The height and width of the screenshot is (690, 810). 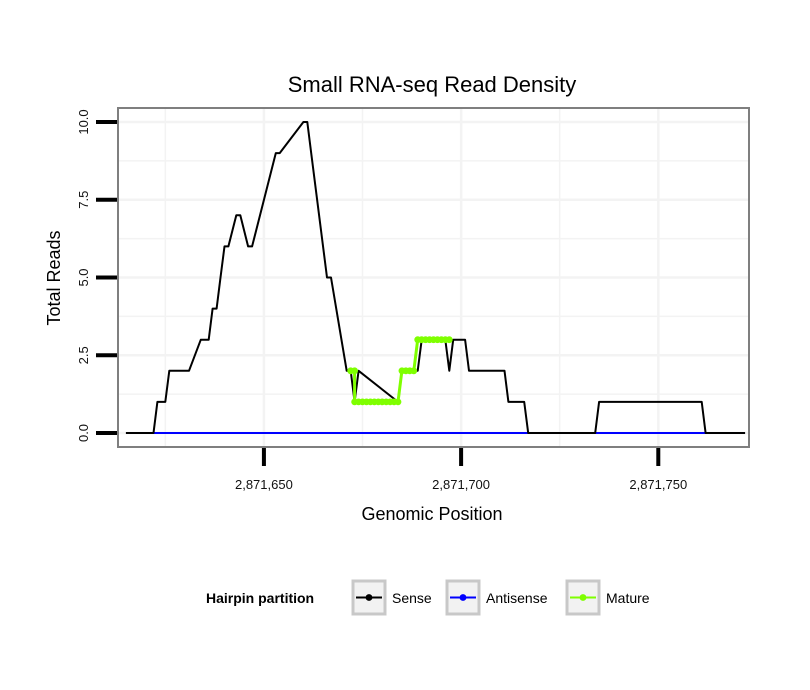 What do you see at coordinates (463, 597) in the screenshot?
I see `legend-point-antisense` at bounding box center [463, 597].